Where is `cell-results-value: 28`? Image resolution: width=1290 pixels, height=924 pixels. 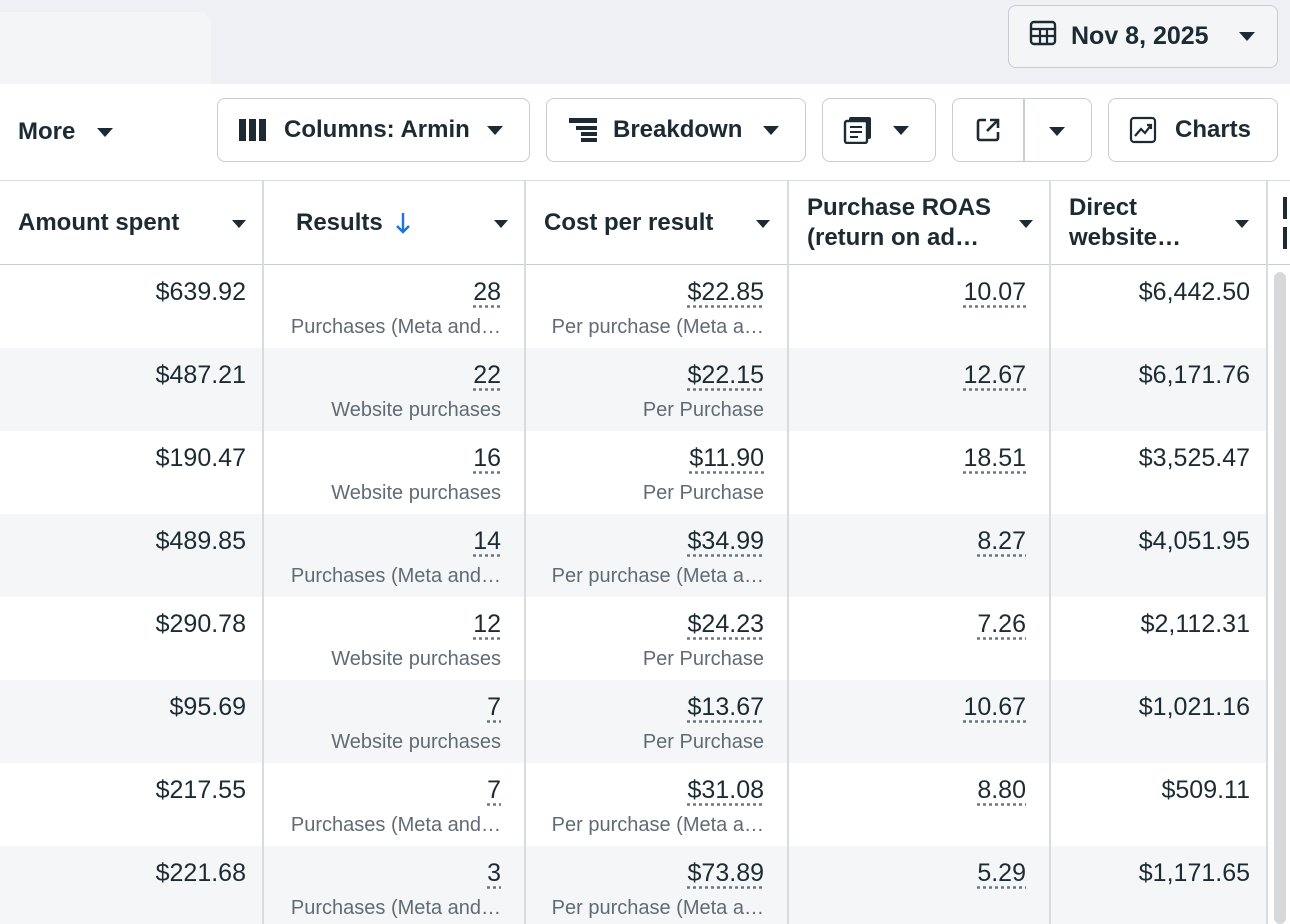
cell-results-value: 28 is located at coordinates (487, 292).